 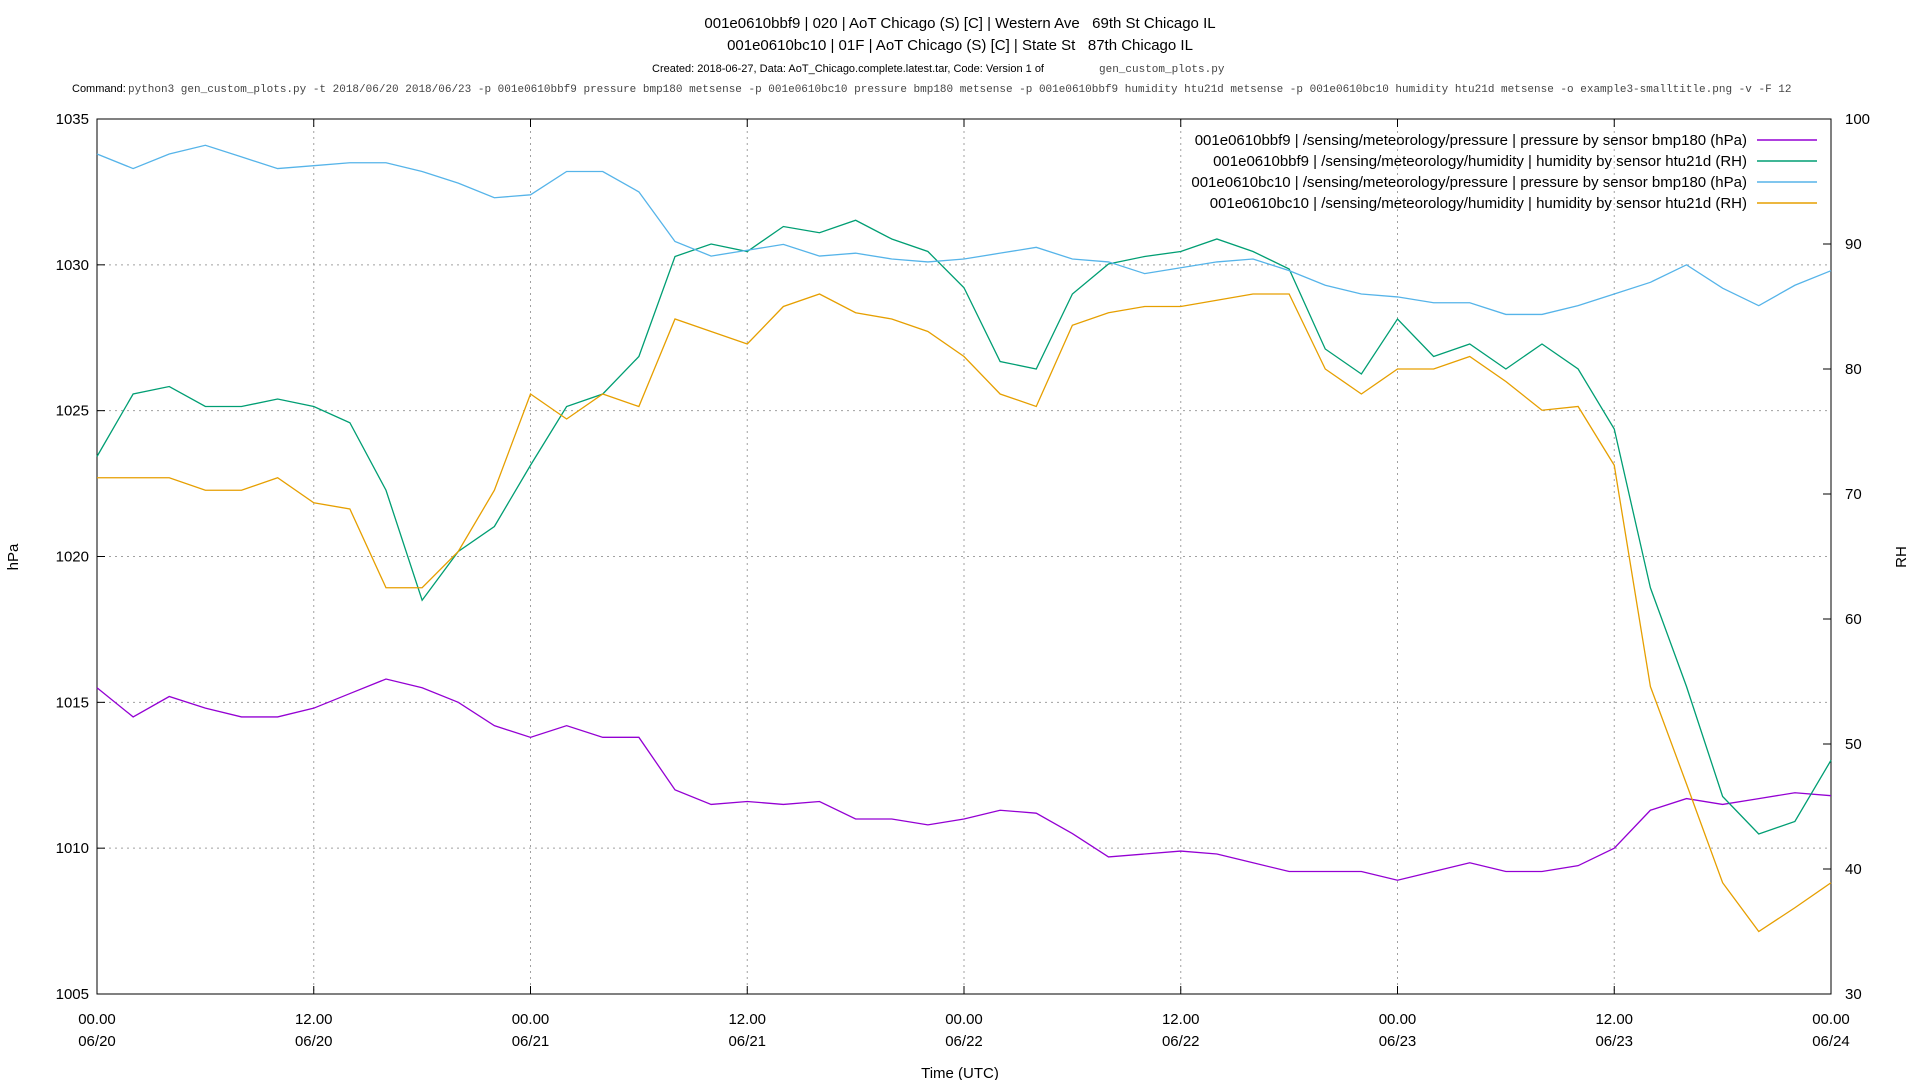 What do you see at coordinates (72, 557) in the screenshot?
I see `y-tick-label: 1020` at bounding box center [72, 557].